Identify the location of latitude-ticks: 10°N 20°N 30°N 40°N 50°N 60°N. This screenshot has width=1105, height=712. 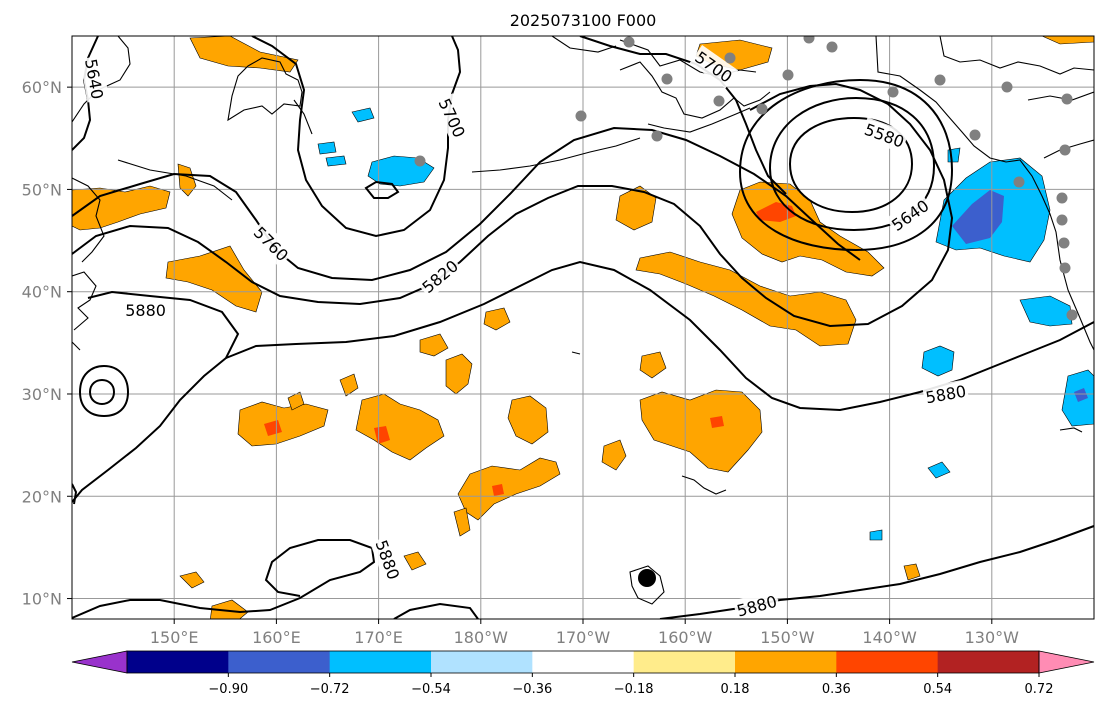
(47, 343).